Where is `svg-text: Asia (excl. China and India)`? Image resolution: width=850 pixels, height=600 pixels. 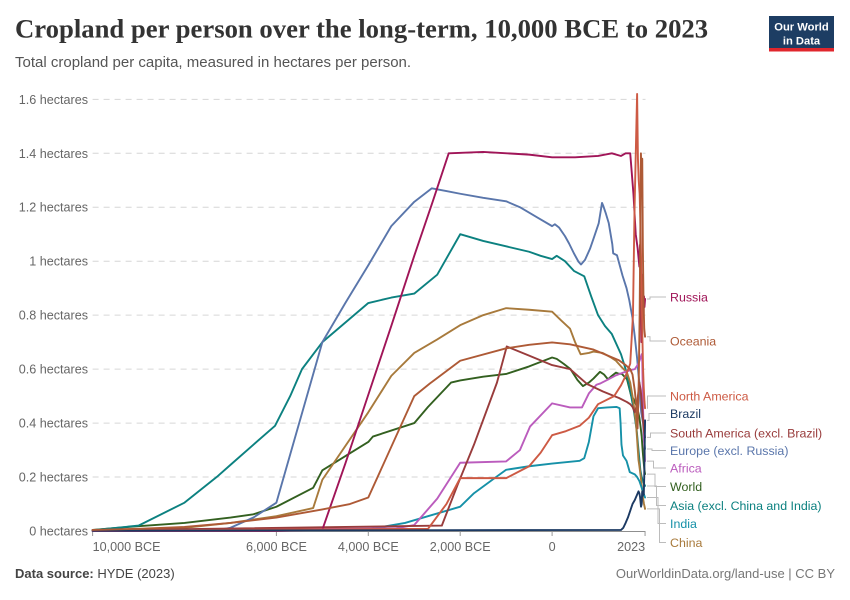
svg-text: Asia (excl. China and India) is located at coordinates (746, 506).